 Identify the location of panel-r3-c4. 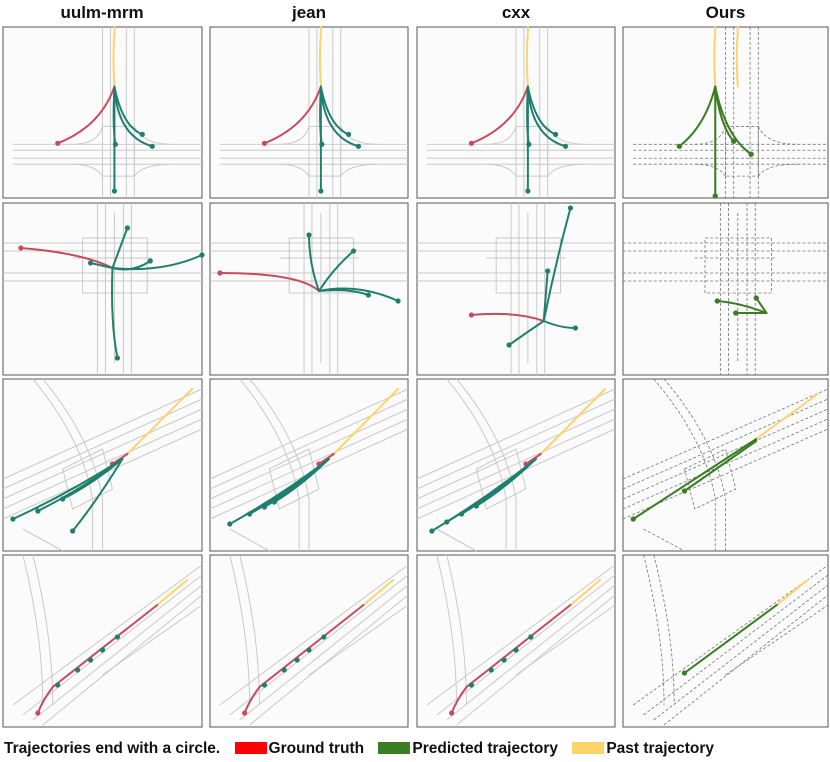
(725, 465).